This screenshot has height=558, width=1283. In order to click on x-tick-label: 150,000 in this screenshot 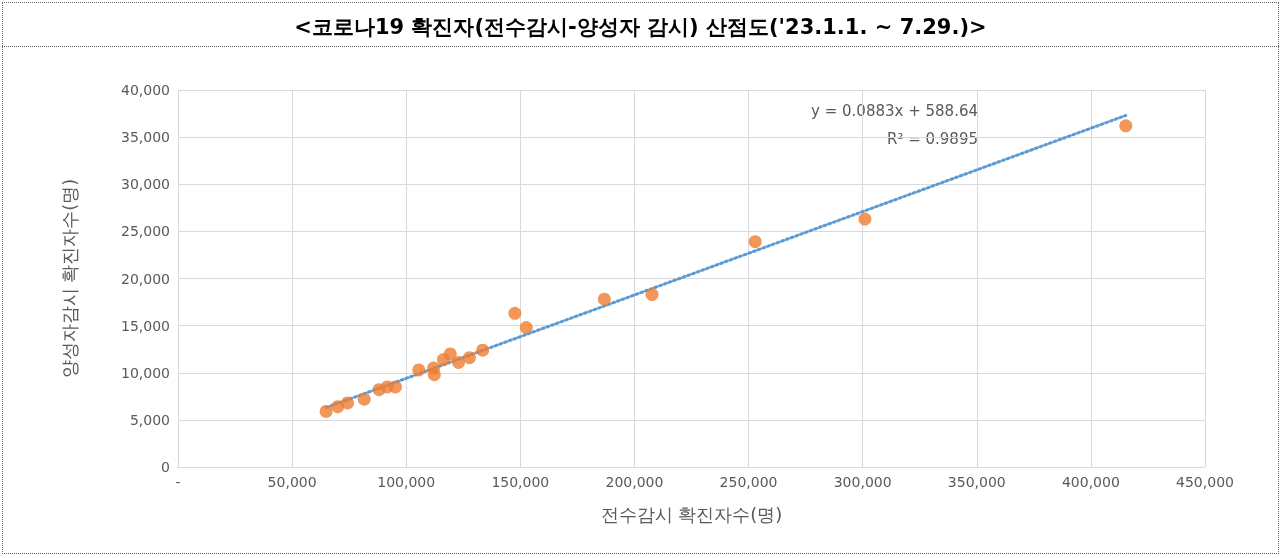, I will do `click(520, 482)`.